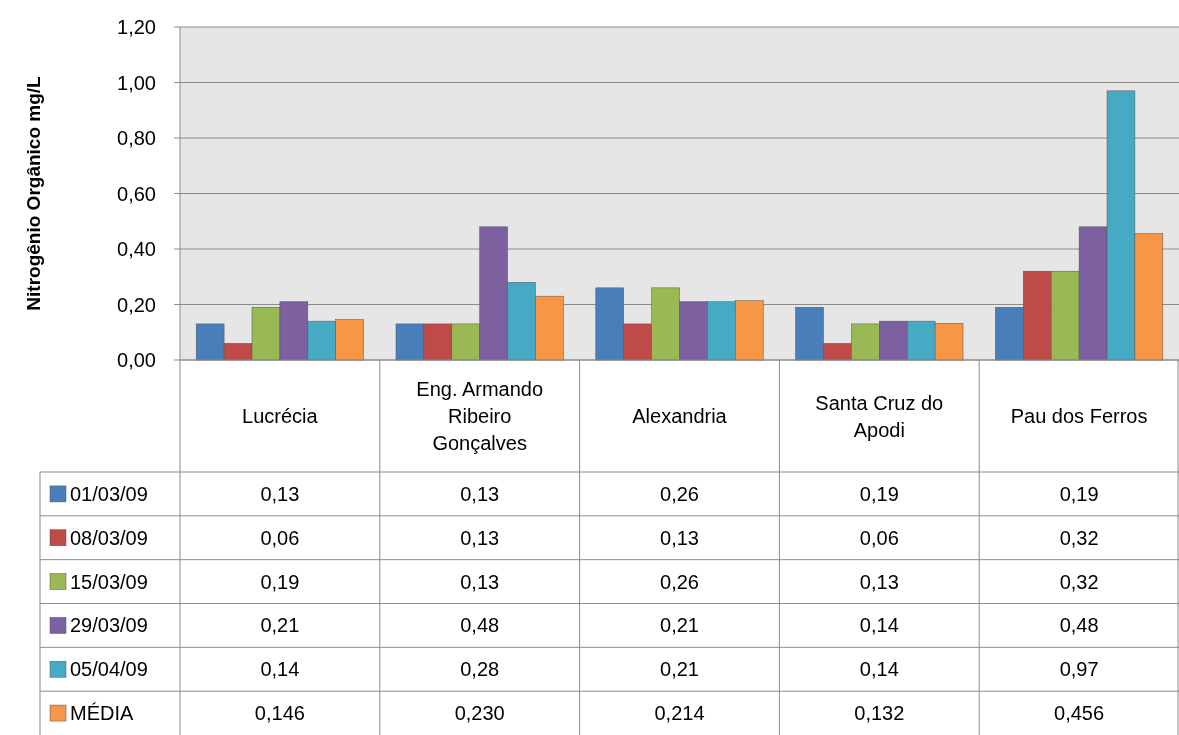 This screenshot has height=735, width=1179. Describe the element at coordinates (136, 249) in the screenshot. I see `y-tick-label: 0,40` at that location.